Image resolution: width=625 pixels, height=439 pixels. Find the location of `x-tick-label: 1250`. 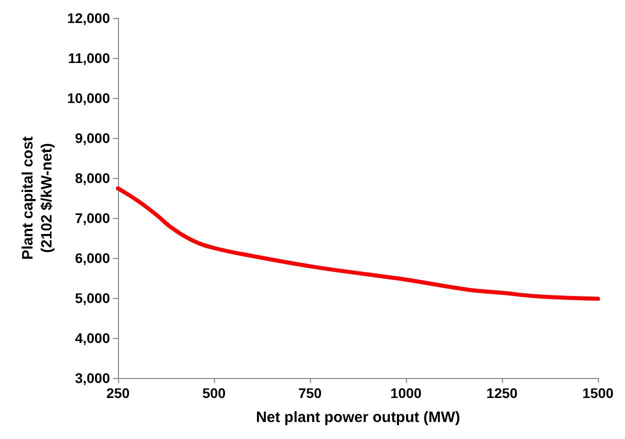

x-tick-label: 1250 is located at coordinates (502, 393).